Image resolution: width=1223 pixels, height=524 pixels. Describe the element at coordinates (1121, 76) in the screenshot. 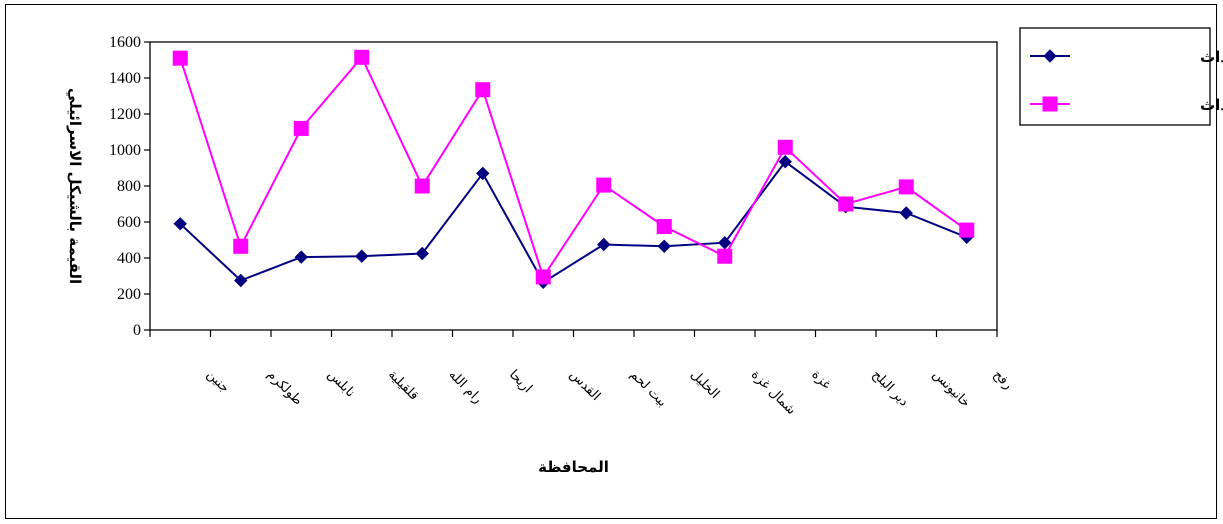

I see `legend: قبل الاحداث بعد الاحداث` at that location.